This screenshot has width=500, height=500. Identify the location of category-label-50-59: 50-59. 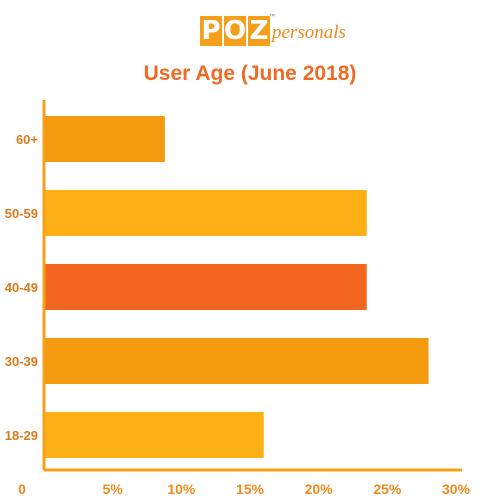
(21, 213).